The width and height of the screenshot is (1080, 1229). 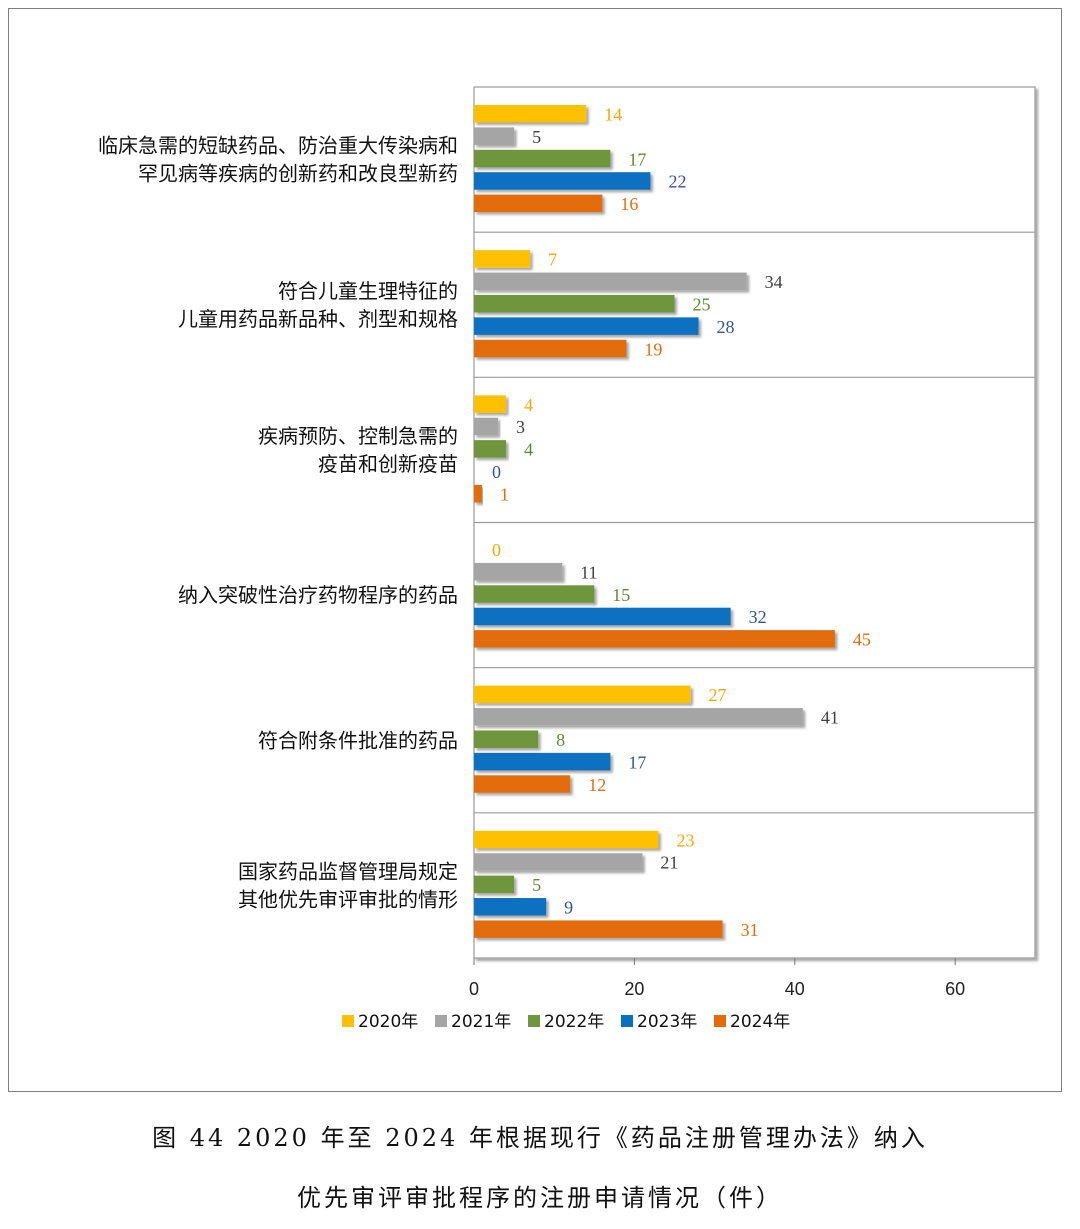 What do you see at coordinates (568, 908) in the screenshot?
I see `data-label: 9` at bounding box center [568, 908].